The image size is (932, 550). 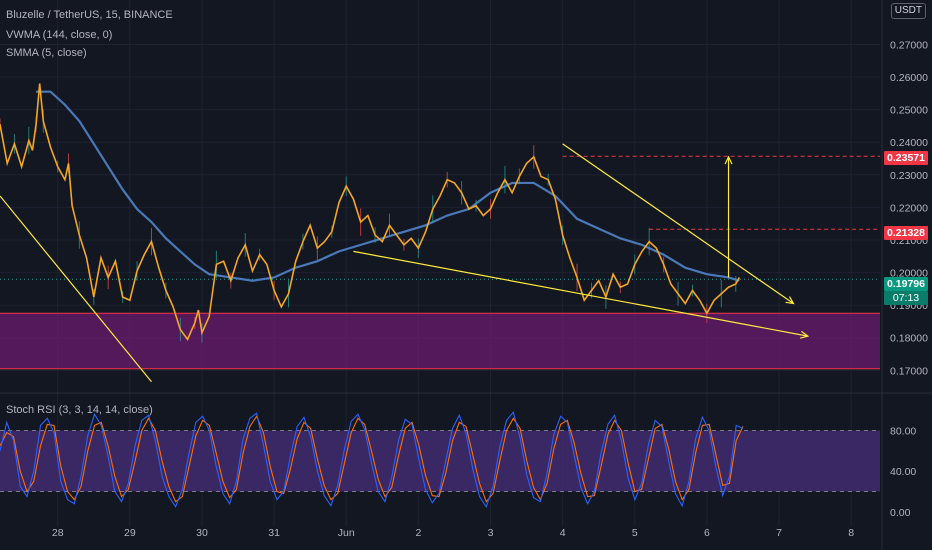 I want to click on stoch-k-line, so click(x=372, y=460).